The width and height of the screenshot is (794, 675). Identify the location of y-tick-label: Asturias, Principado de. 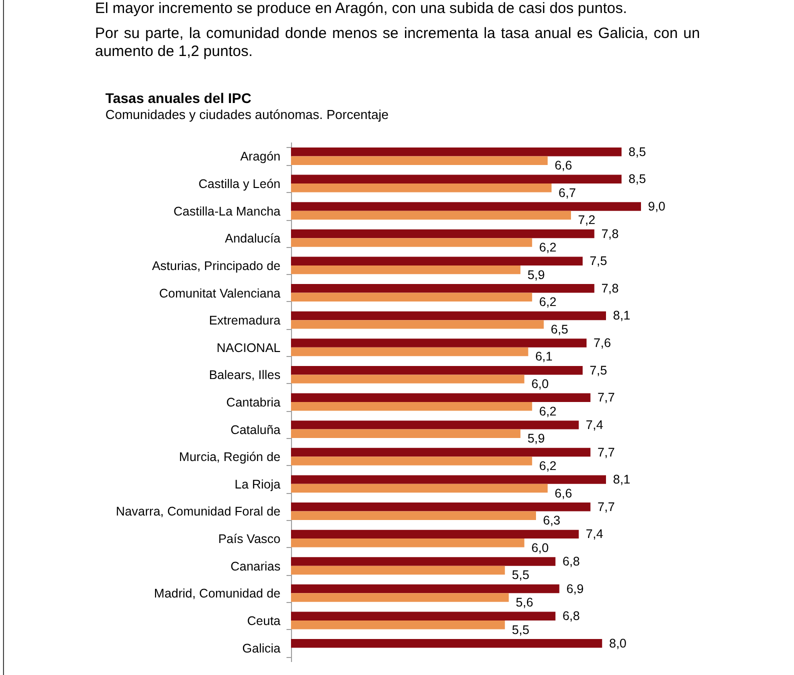
(216, 265).